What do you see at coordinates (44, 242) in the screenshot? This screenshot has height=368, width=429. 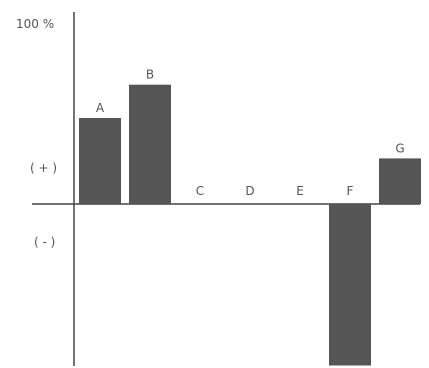 I see `negative-label: ( - )` at bounding box center [44, 242].